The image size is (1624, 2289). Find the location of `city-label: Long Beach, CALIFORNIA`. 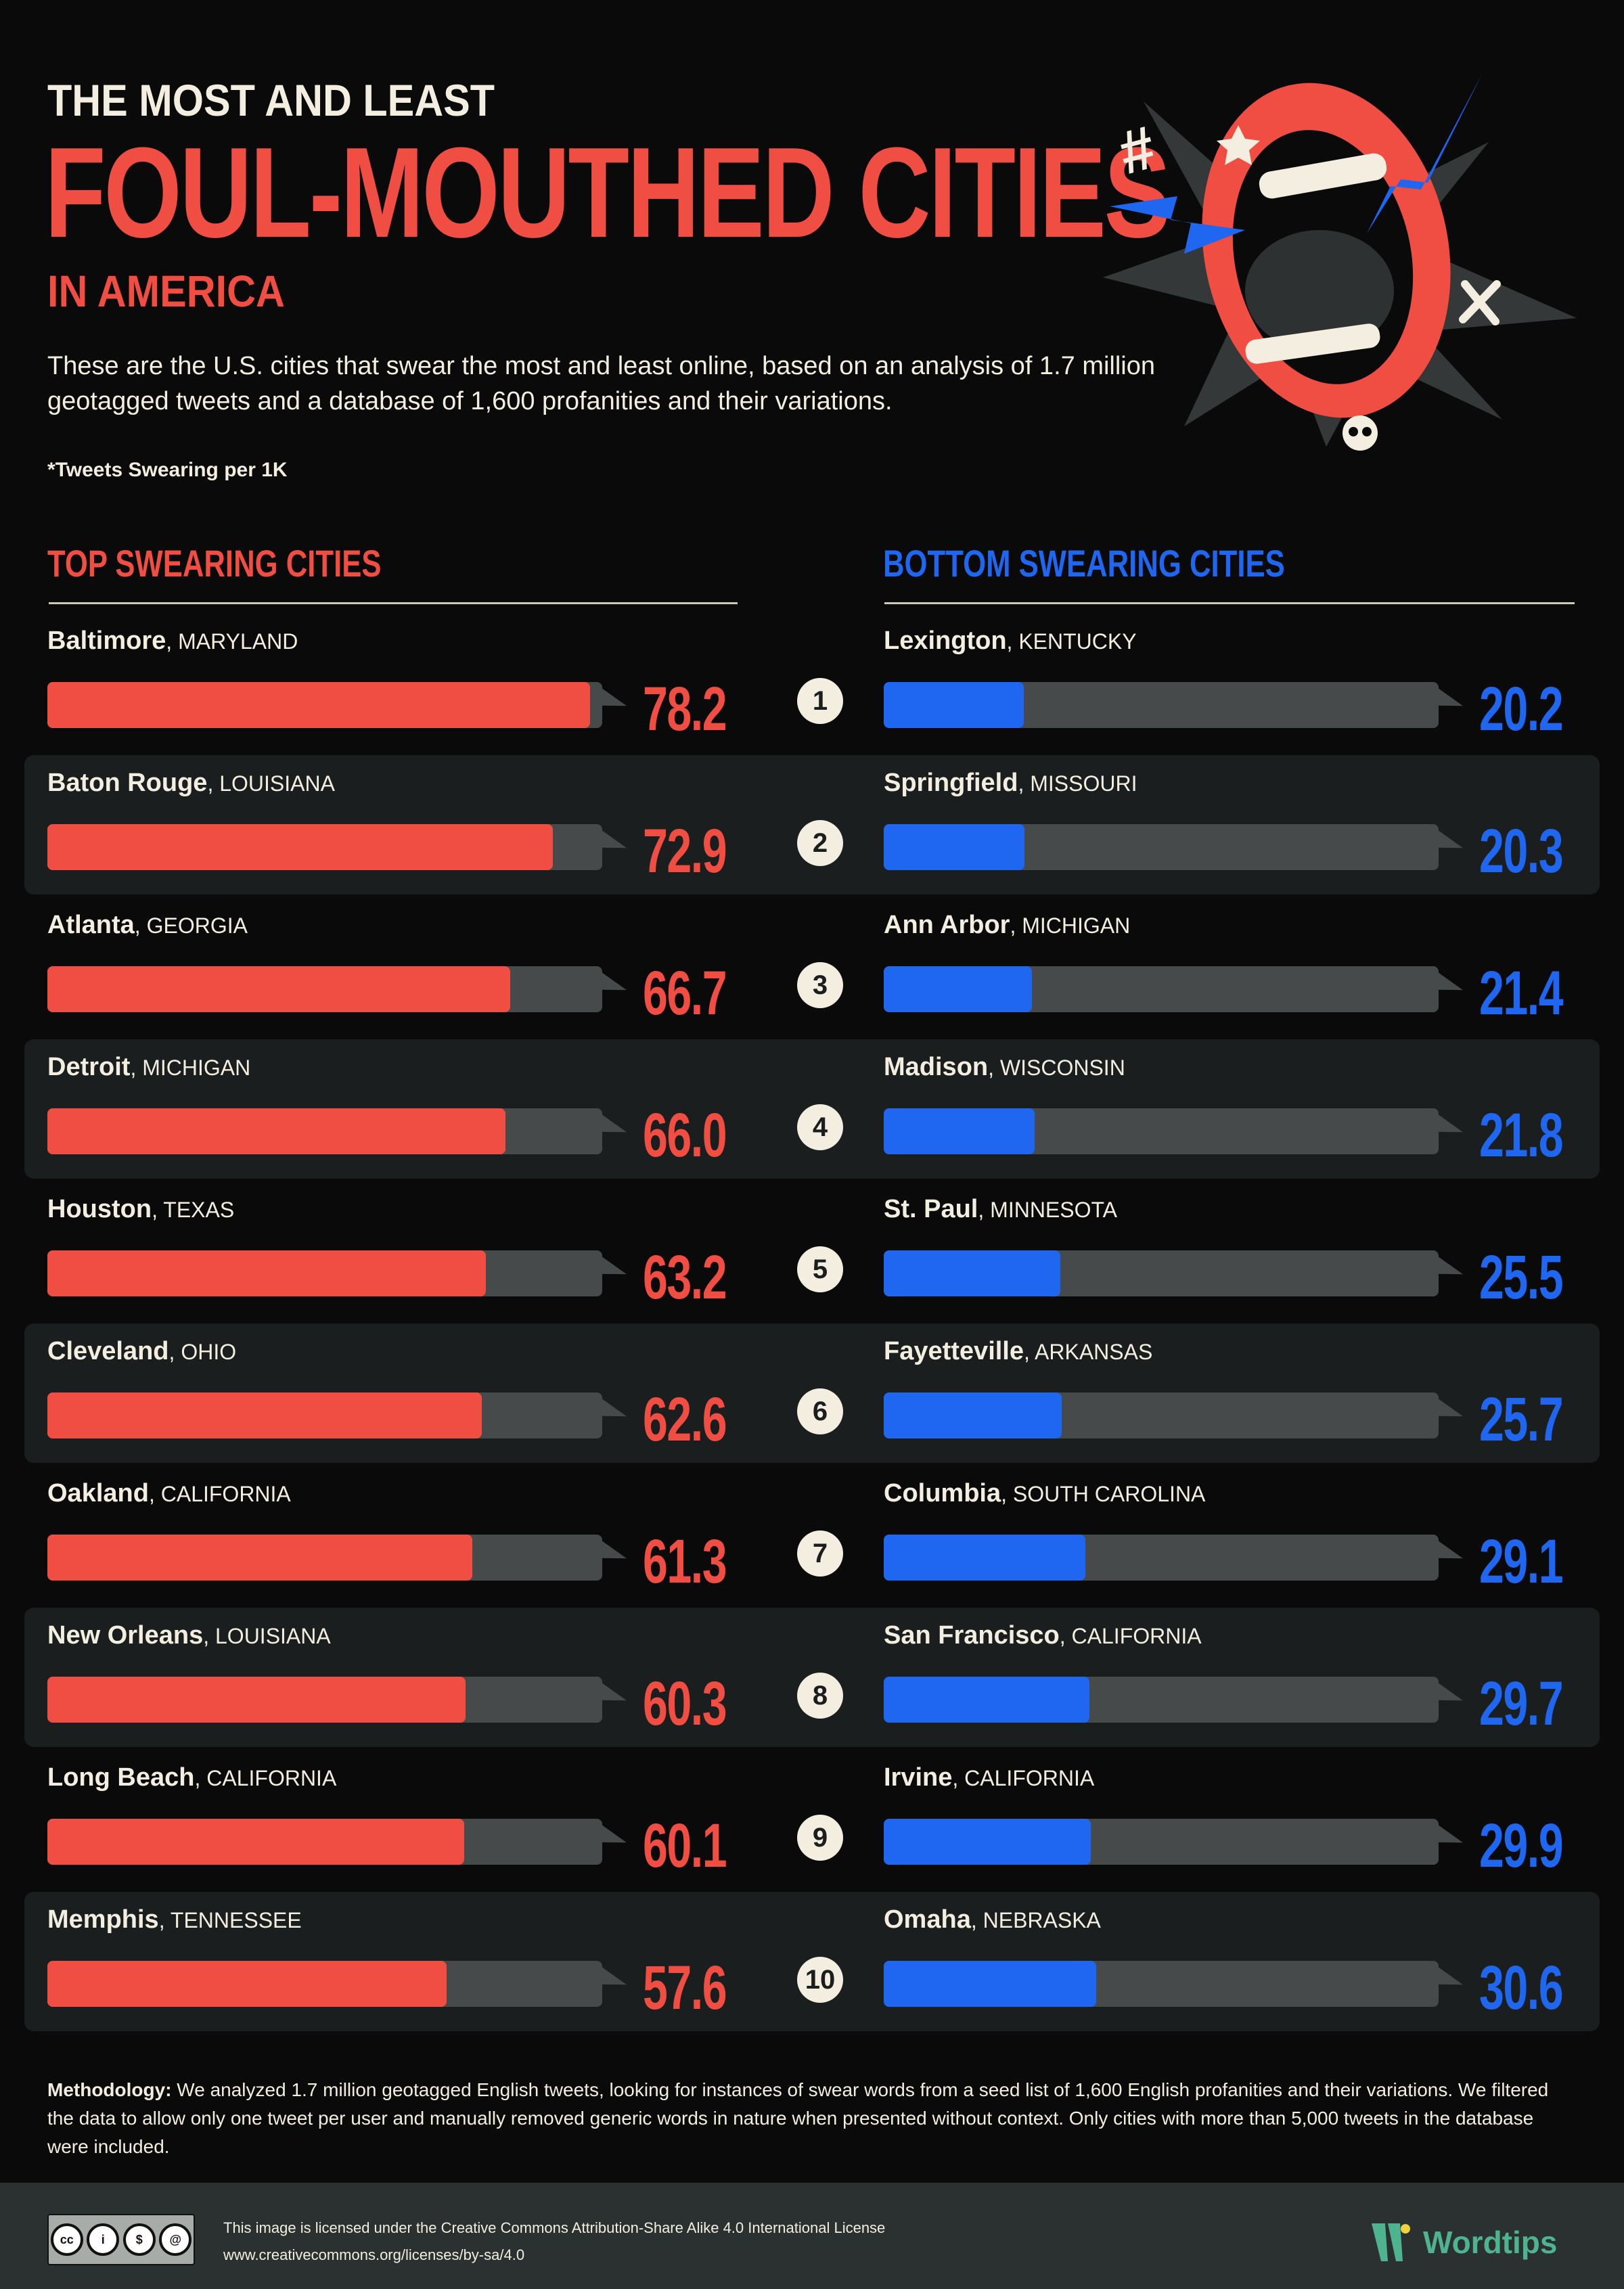

city-label: Long Beach, CALIFORNIA is located at coordinates (191, 1777).